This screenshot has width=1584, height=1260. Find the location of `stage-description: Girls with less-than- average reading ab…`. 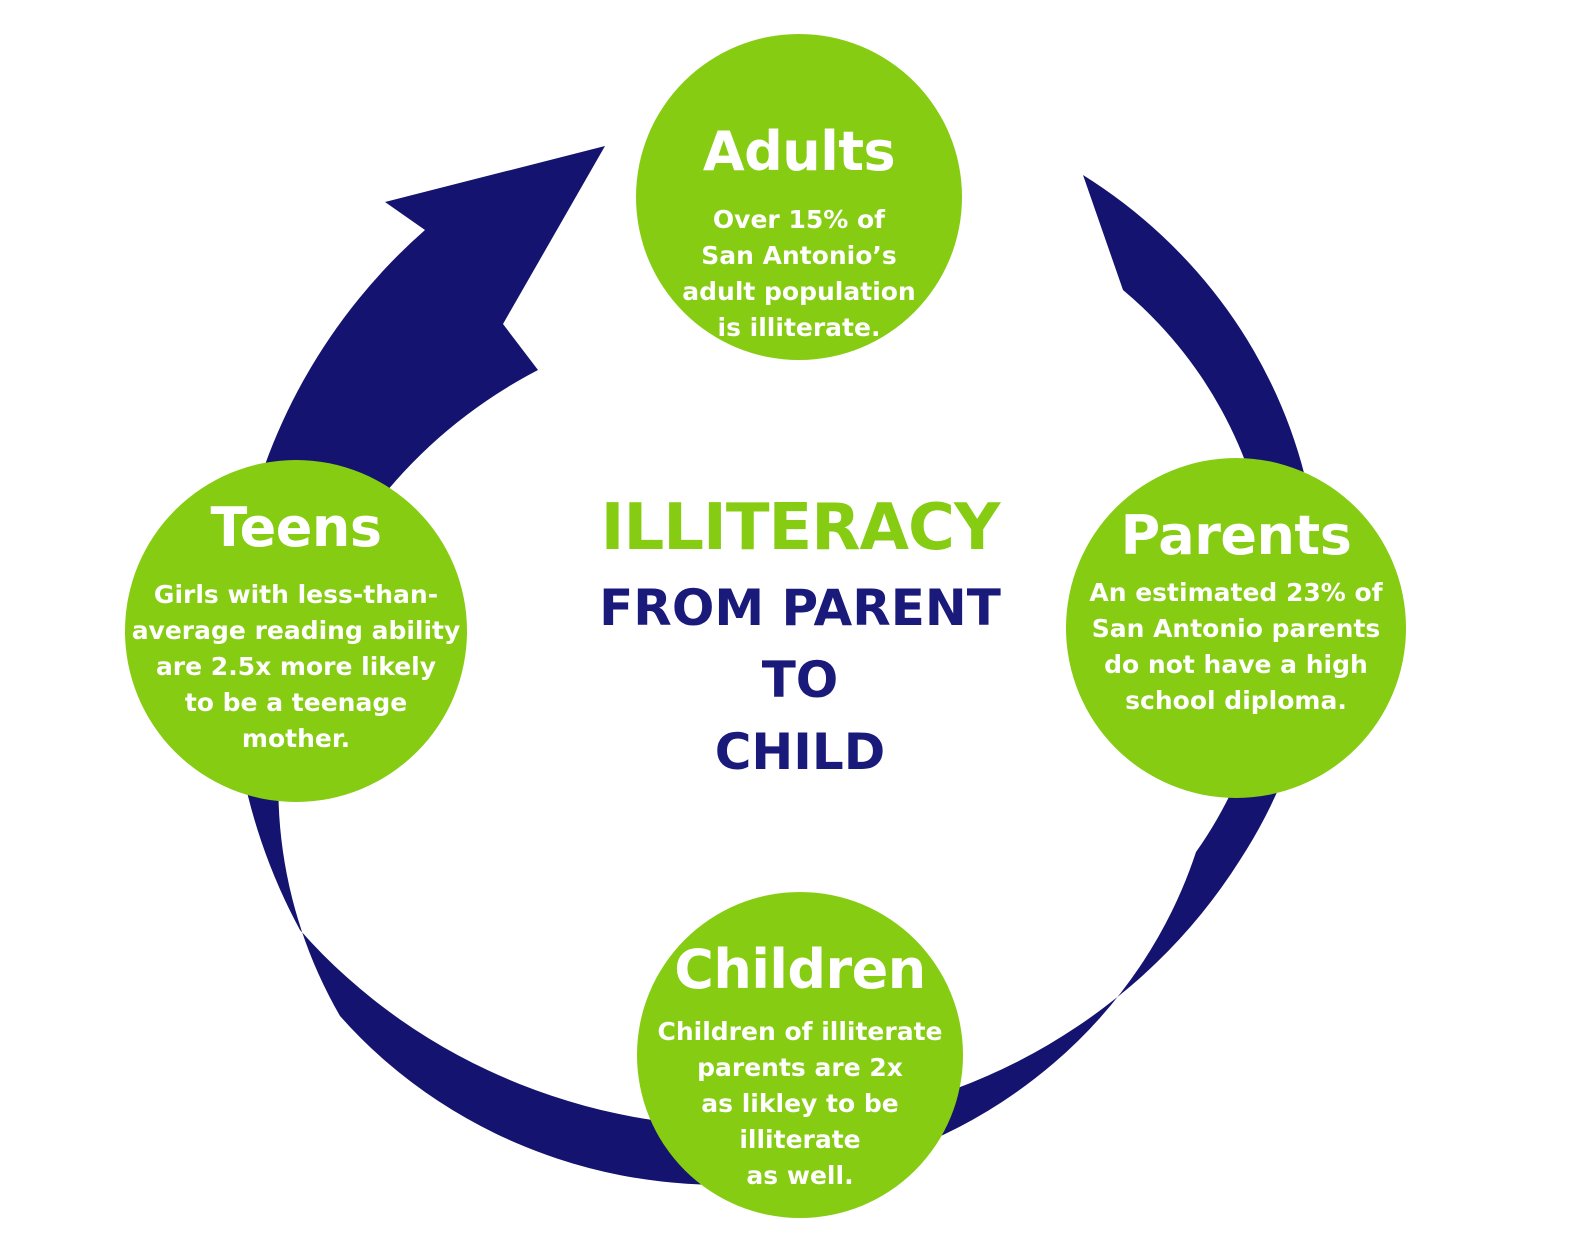

stage-description: Girls with less-than- average reading ab… is located at coordinates (296, 667).